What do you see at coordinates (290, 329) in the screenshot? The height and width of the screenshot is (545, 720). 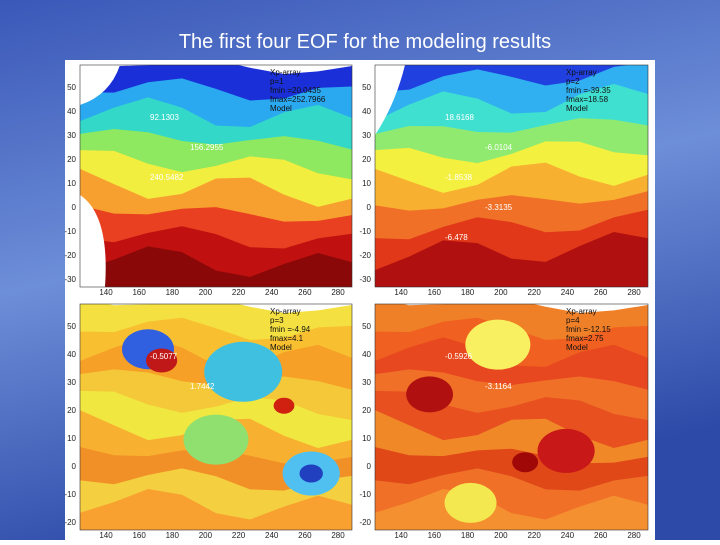 I see `info-line: fmin =-4.94` at bounding box center [290, 329].